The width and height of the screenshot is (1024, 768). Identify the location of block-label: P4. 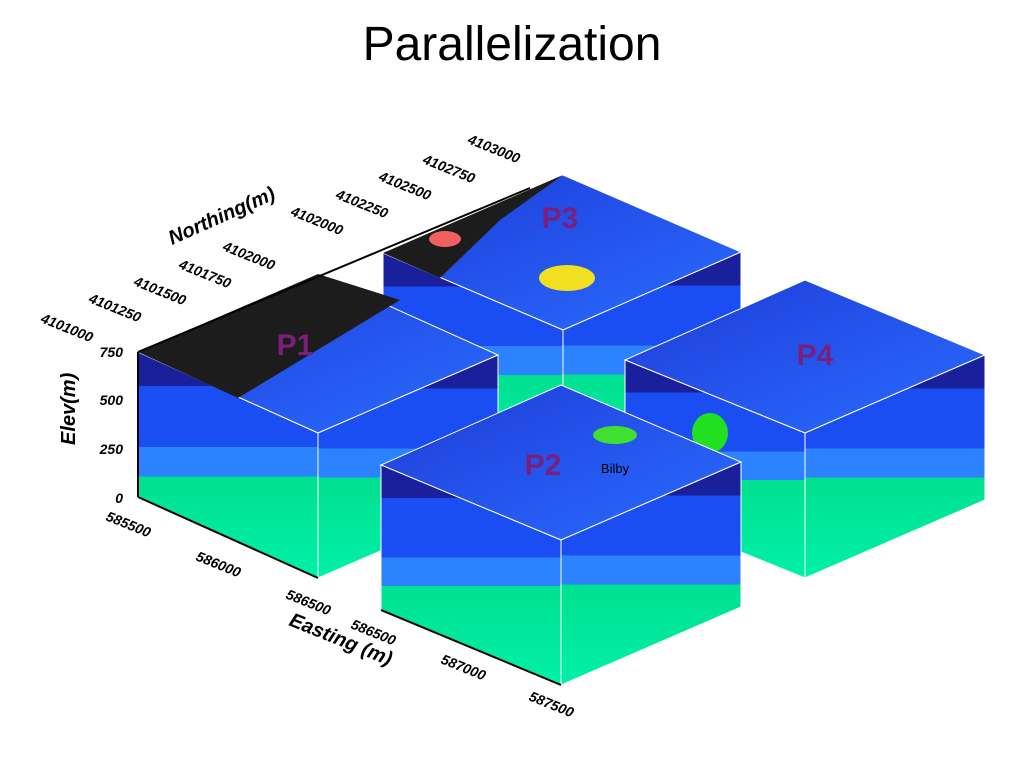
(815, 355).